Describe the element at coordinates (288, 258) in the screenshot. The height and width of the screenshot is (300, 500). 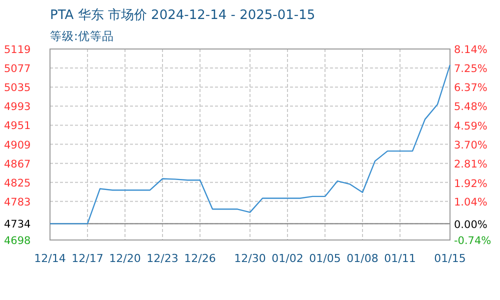
I see `x-tick-label: 01/02` at that location.